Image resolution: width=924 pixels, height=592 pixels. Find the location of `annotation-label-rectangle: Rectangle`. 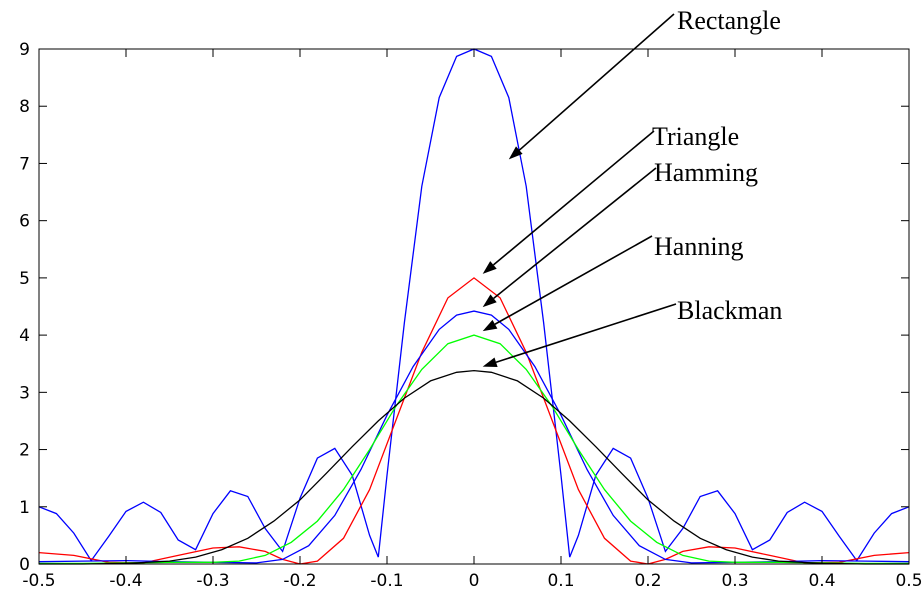

annotation-label-rectangle: Rectangle is located at coordinates (729, 20).